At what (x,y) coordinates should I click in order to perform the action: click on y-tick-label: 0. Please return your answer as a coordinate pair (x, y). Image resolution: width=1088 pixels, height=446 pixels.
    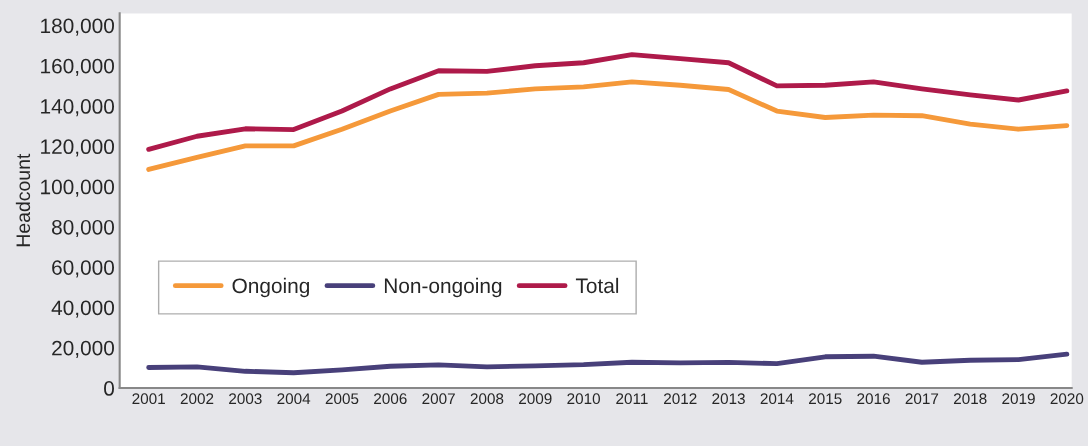
    Looking at the image, I should click on (109, 388).